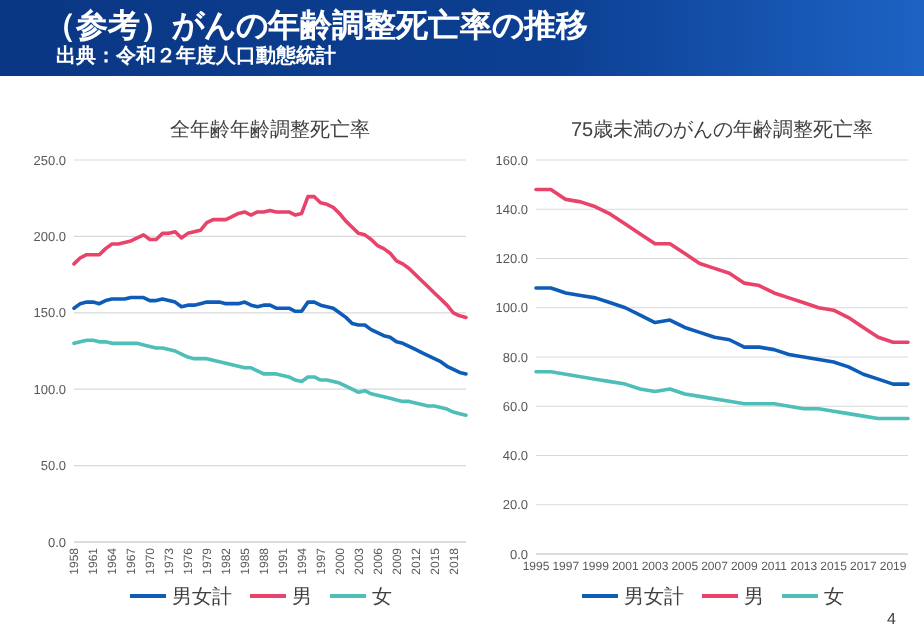 The width and height of the screenshot is (924, 640). I want to click on text: 出典：令和２年度人口動態統計, so click(196, 56).